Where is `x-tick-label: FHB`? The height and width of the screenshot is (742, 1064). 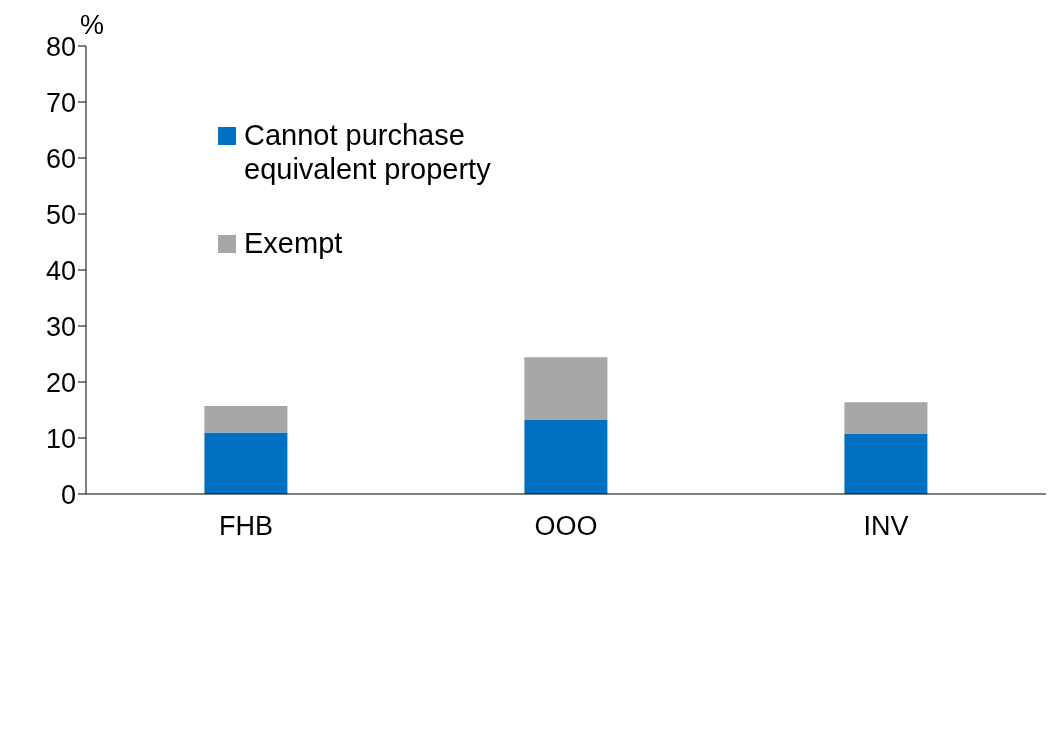 x-tick-label: FHB is located at coordinates (246, 526).